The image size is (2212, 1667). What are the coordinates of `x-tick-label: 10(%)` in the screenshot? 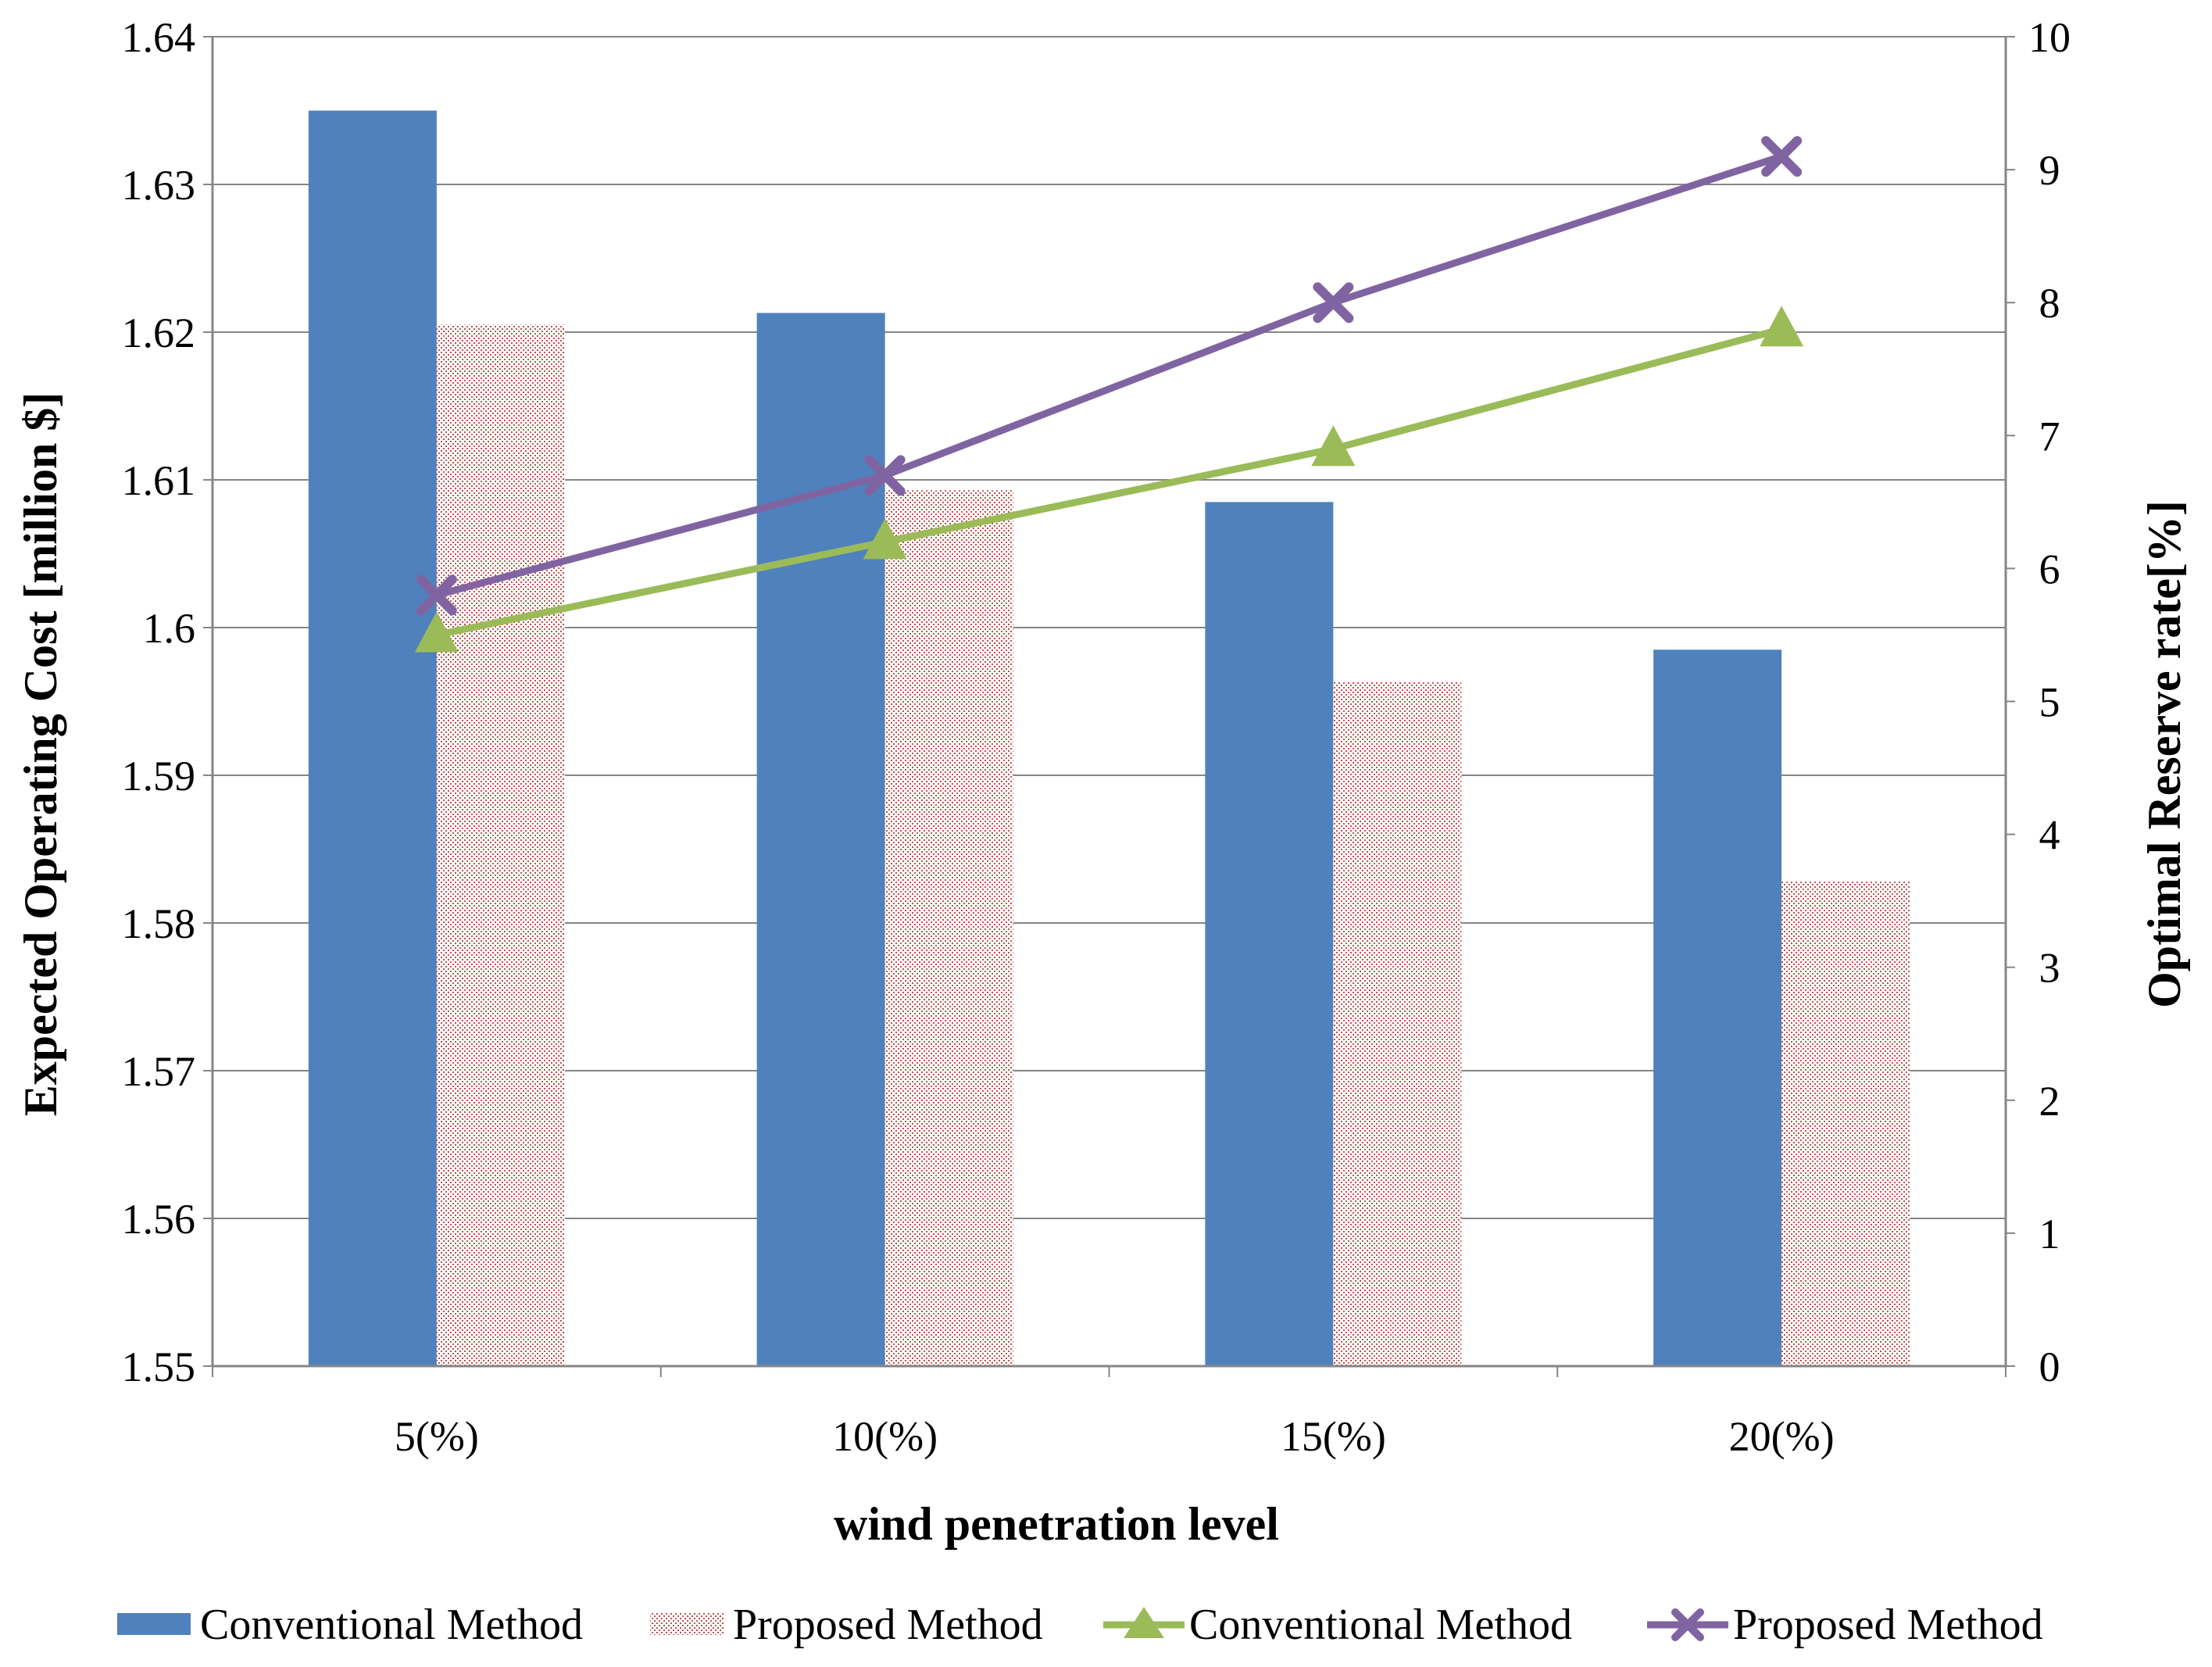 It's located at (885, 1437).